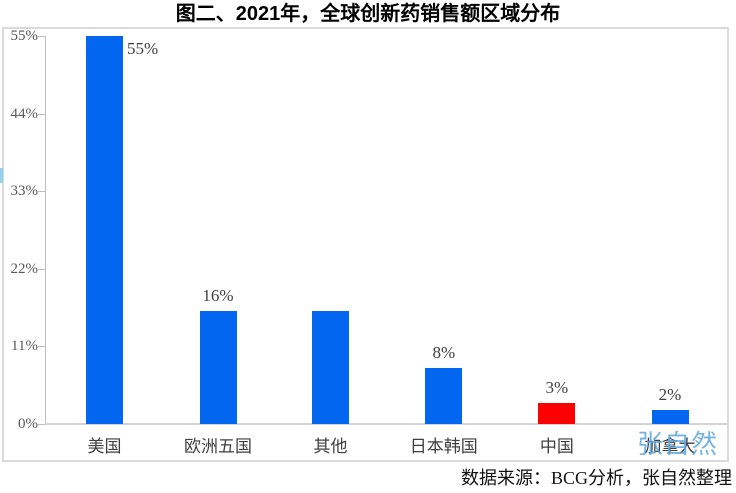 The height and width of the screenshot is (493, 736). What do you see at coordinates (28, 424) in the screenshot?
I see `y-axis-tick-label: 0%` at bounding box center [28, 424].